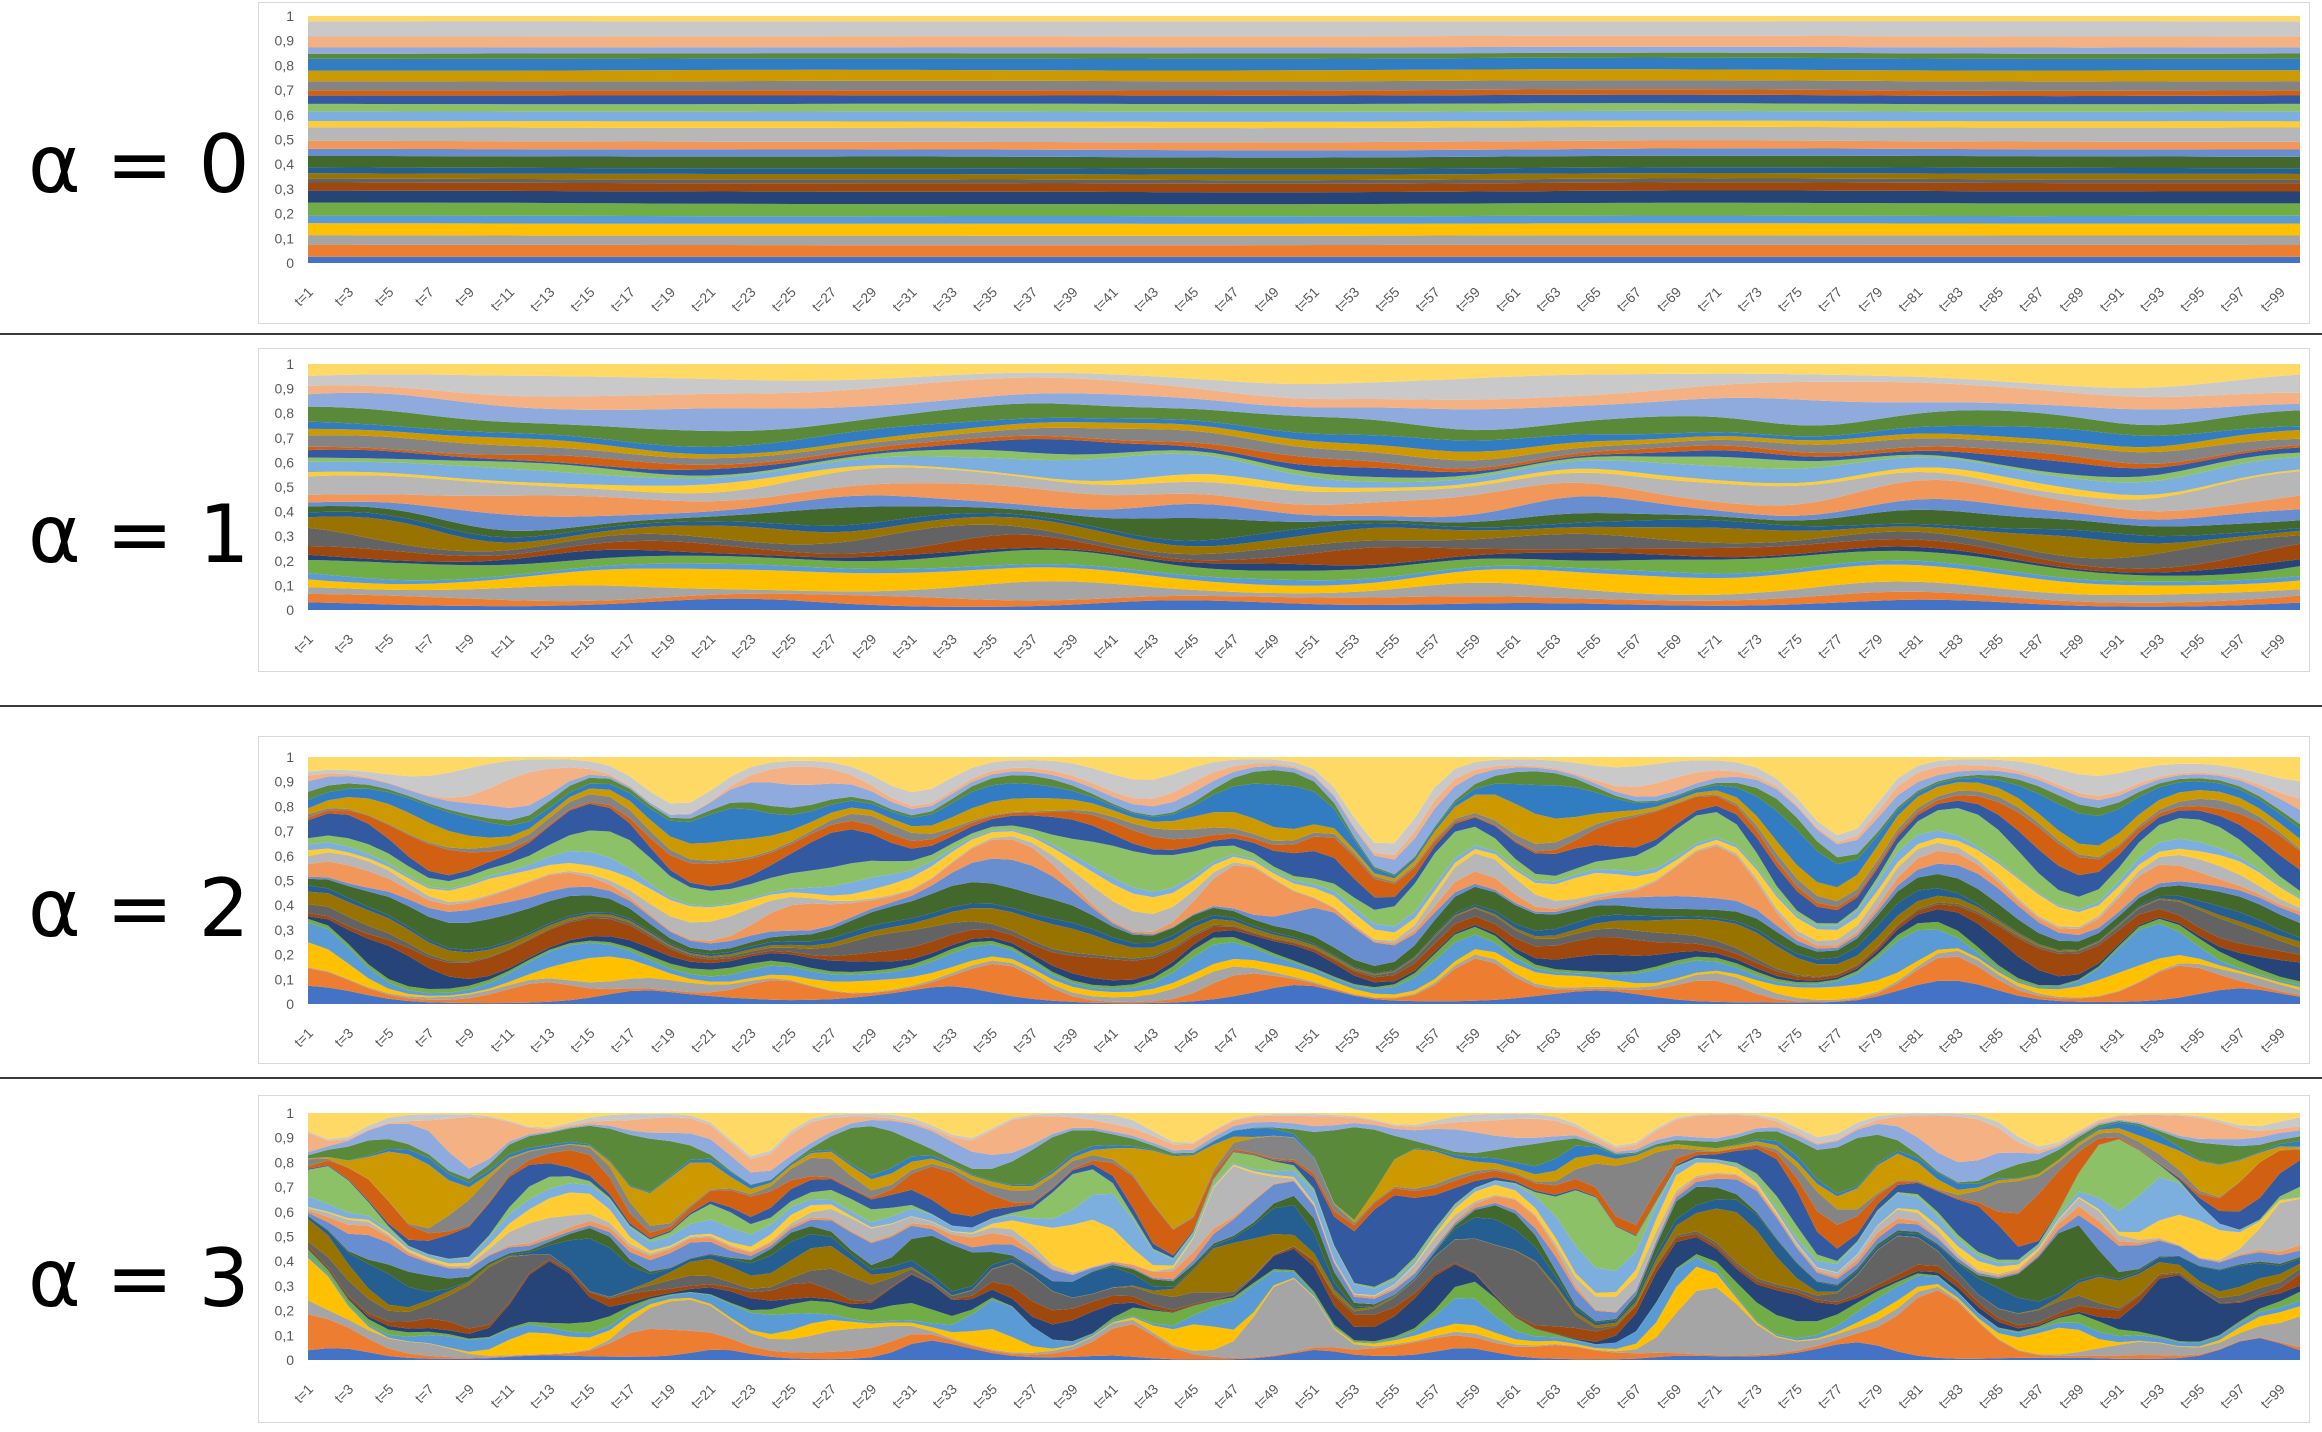 The height and width of the screenshot is (1432, 2322). What do you see at coordinates (1749, 299) in the screenshot?
I see `x-tick-label: t=73` at bounding box center [1749, 299].